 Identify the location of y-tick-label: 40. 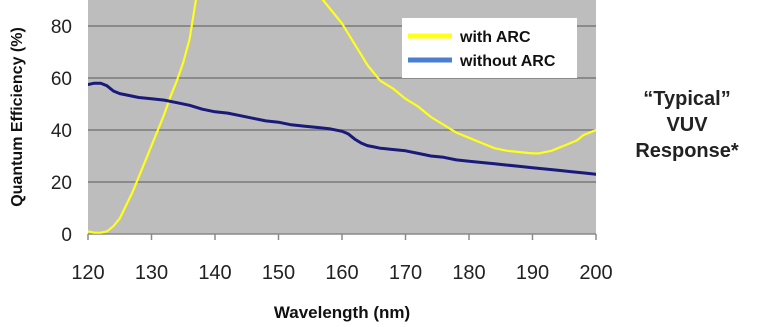
(61, 131).